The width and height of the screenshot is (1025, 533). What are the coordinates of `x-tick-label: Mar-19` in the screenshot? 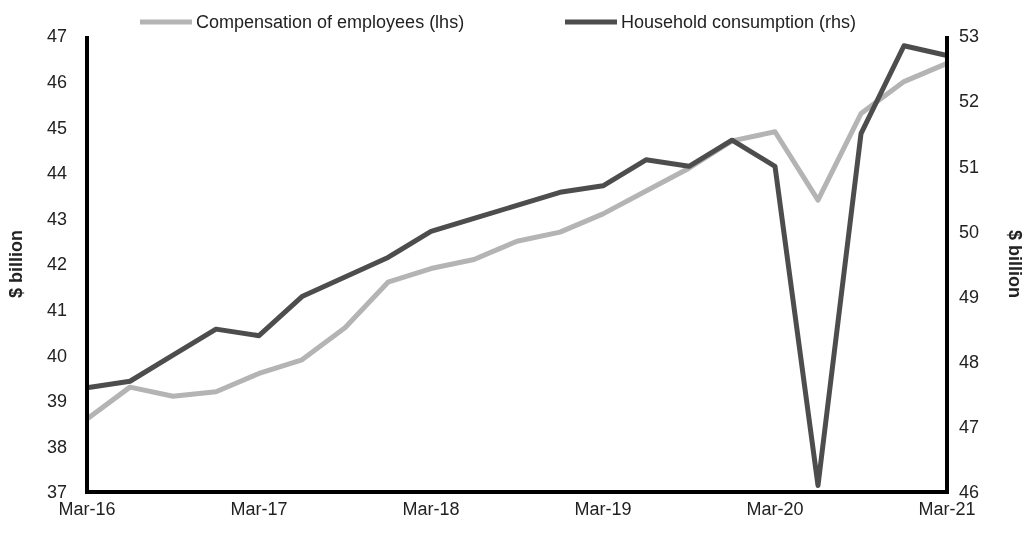 It's located at (603, 509).